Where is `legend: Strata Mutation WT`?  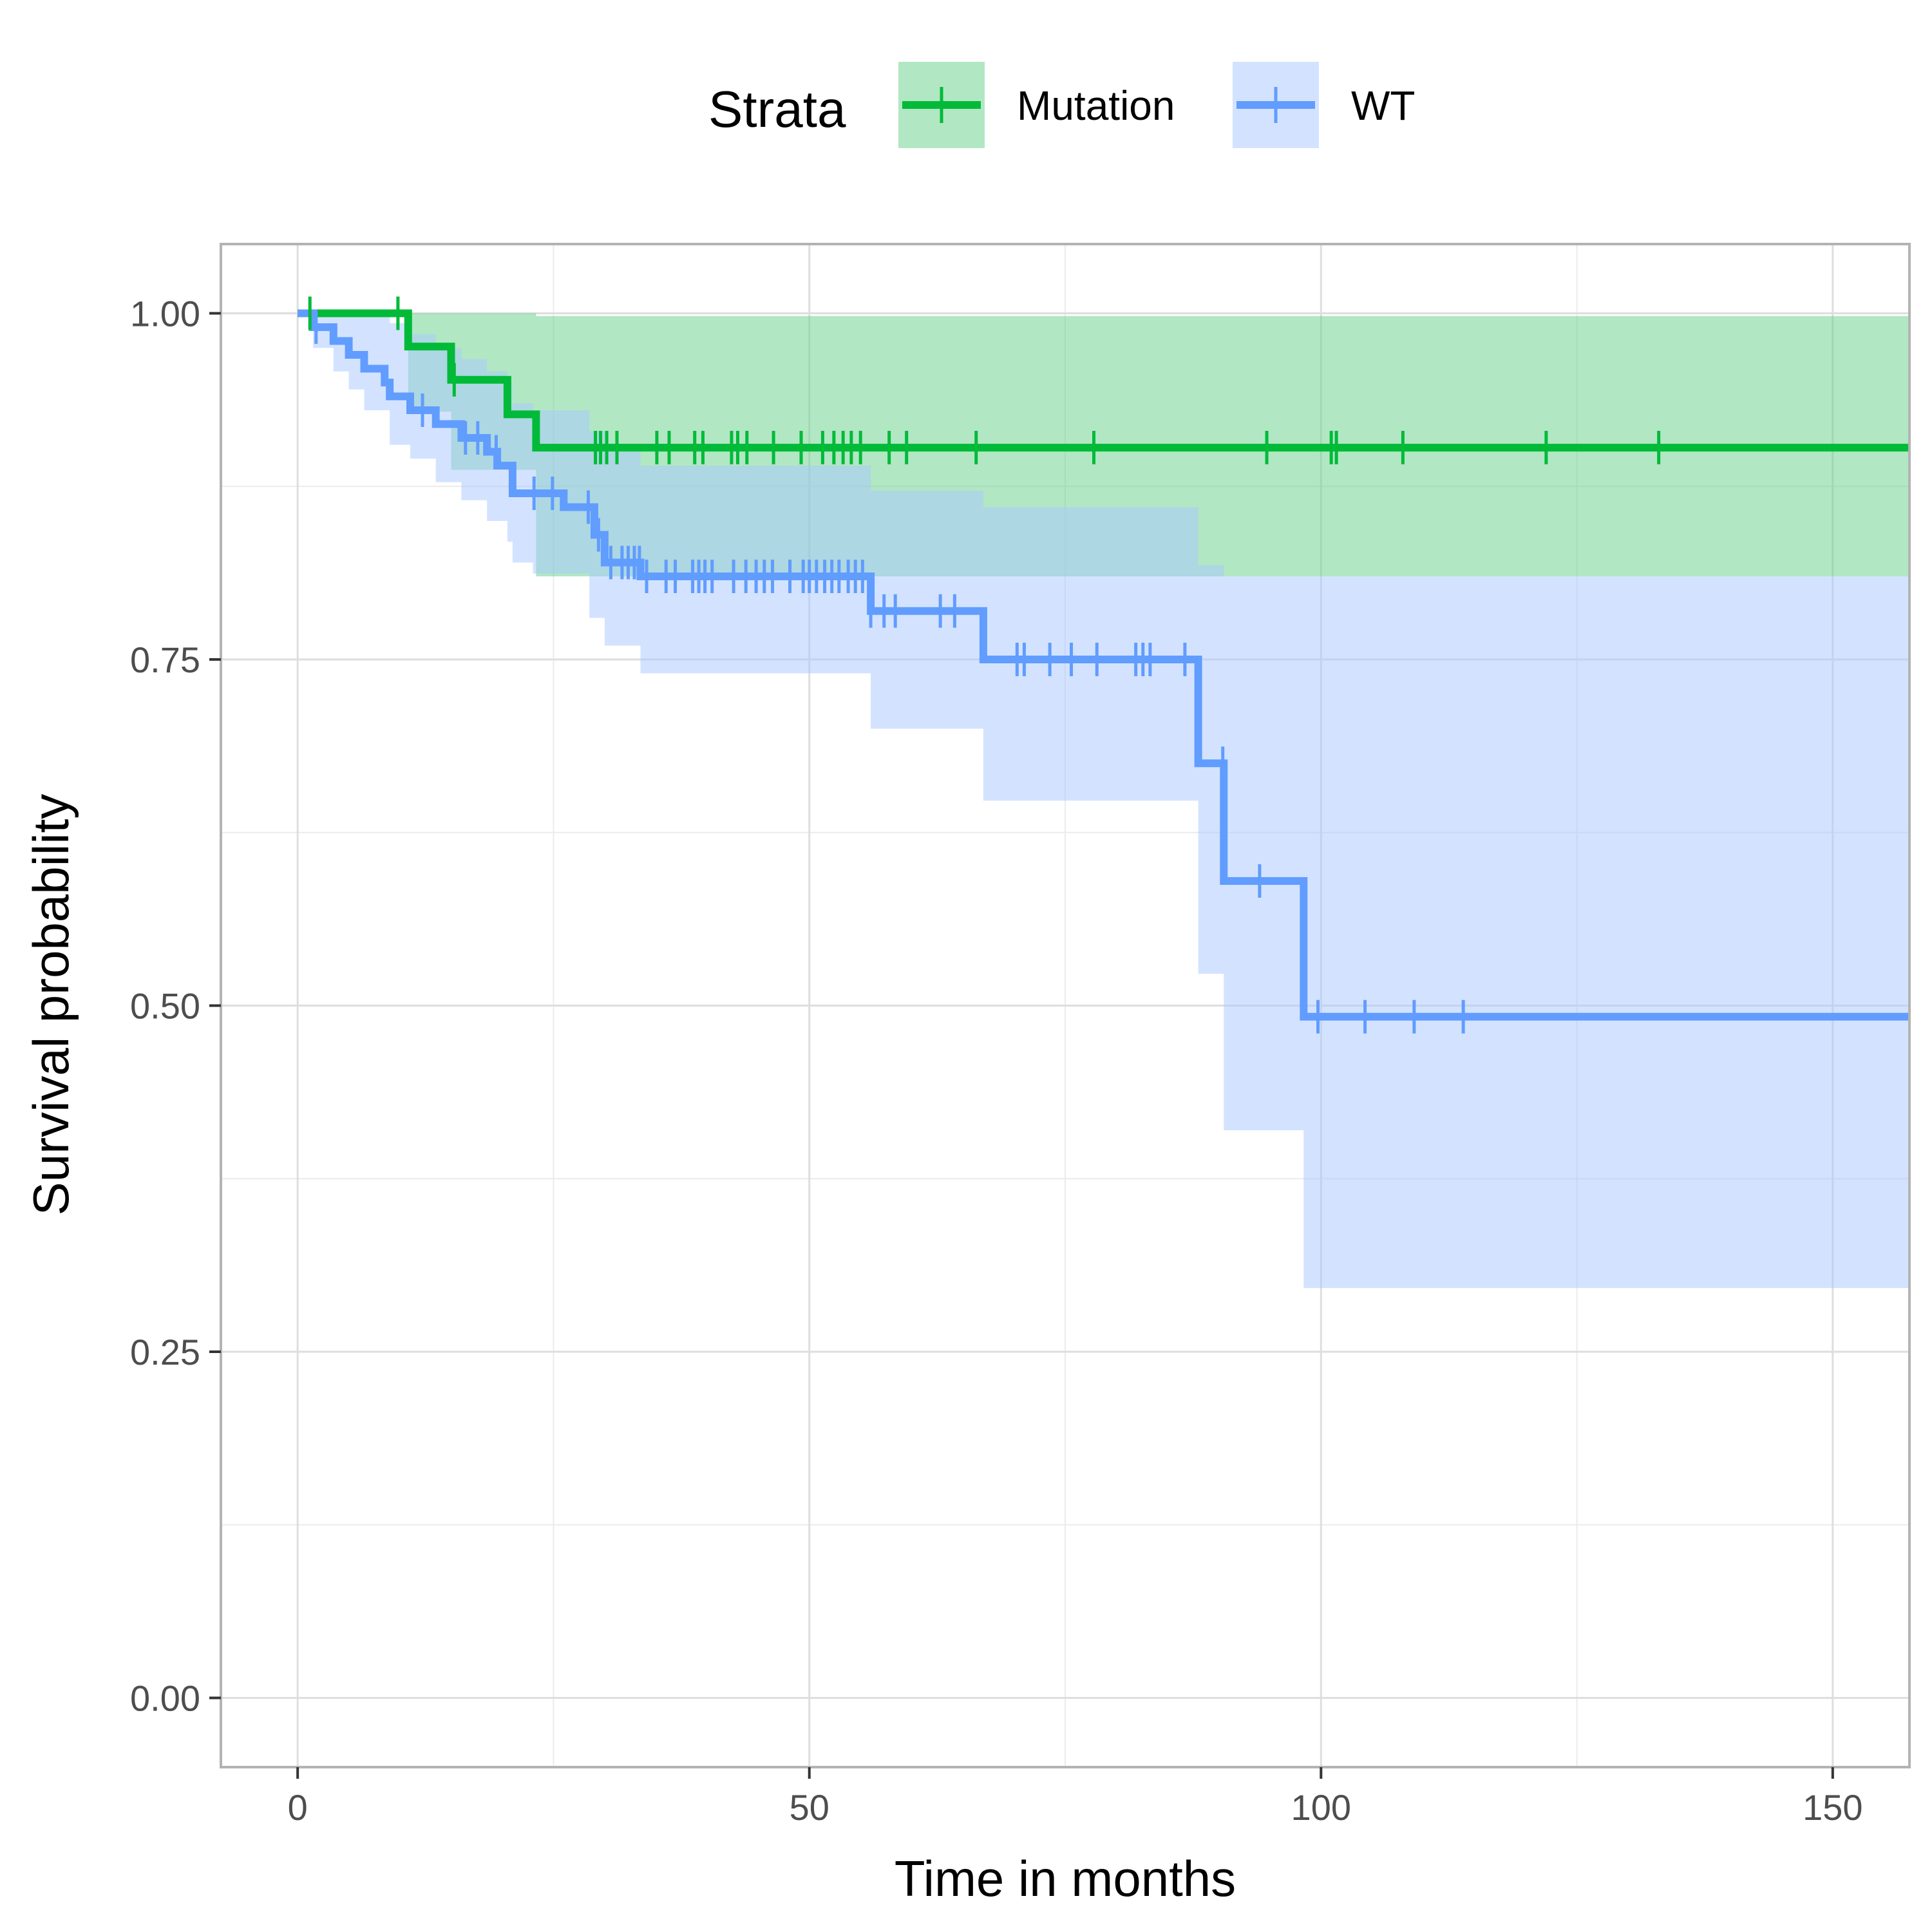 legend: Strata Mutation WT is located at coordinates (1062, 105).